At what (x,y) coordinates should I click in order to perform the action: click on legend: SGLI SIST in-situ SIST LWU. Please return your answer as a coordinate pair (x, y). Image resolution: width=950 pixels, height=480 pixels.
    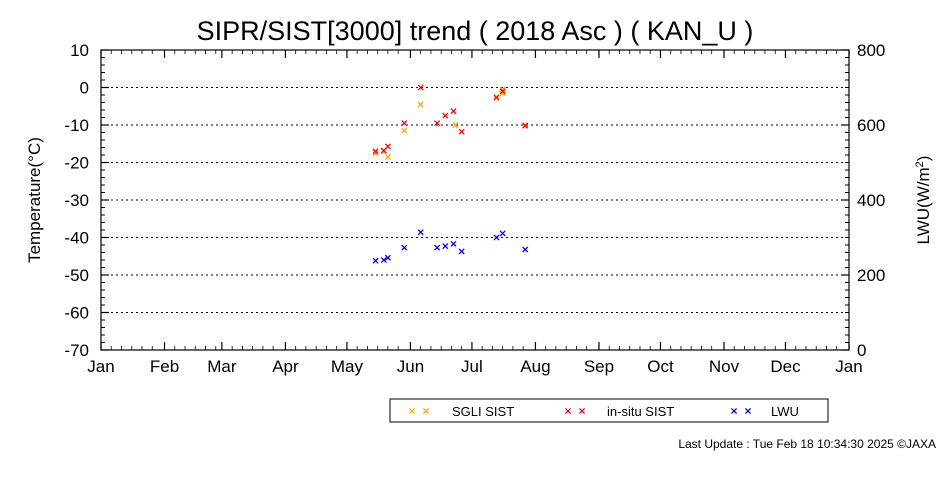
    Looking at the image, I should click on (609, 410).